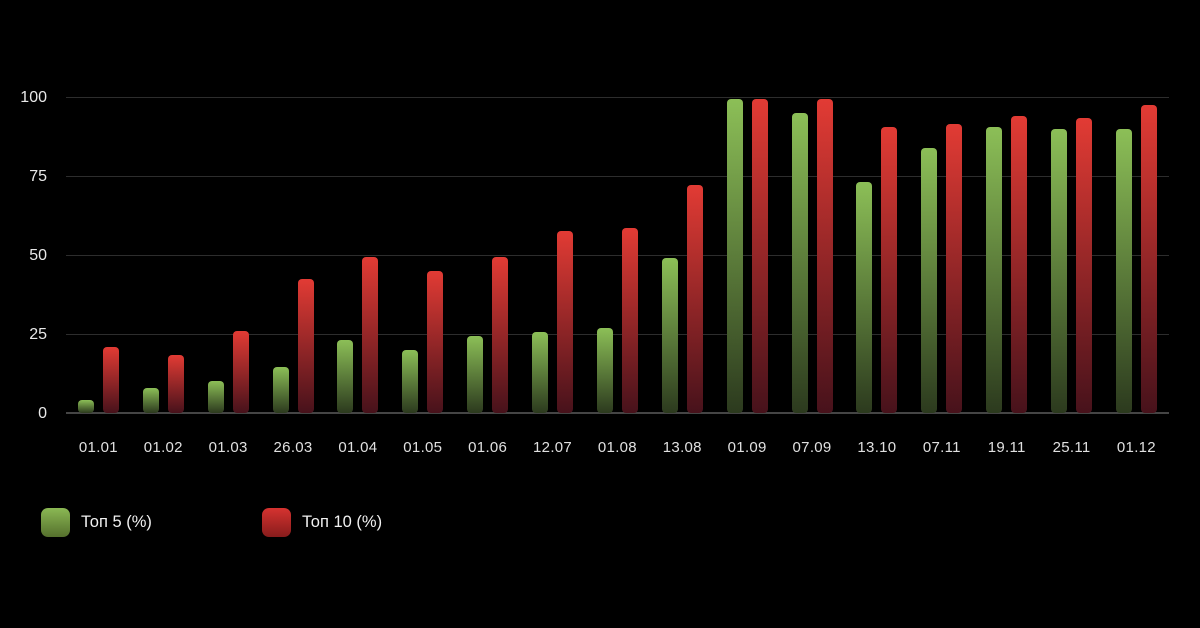 Image resolution: width=1200 pixels, height=628 pixels. I want to click on legend-label-top5: Топ 5 (%), so click(116, 522).